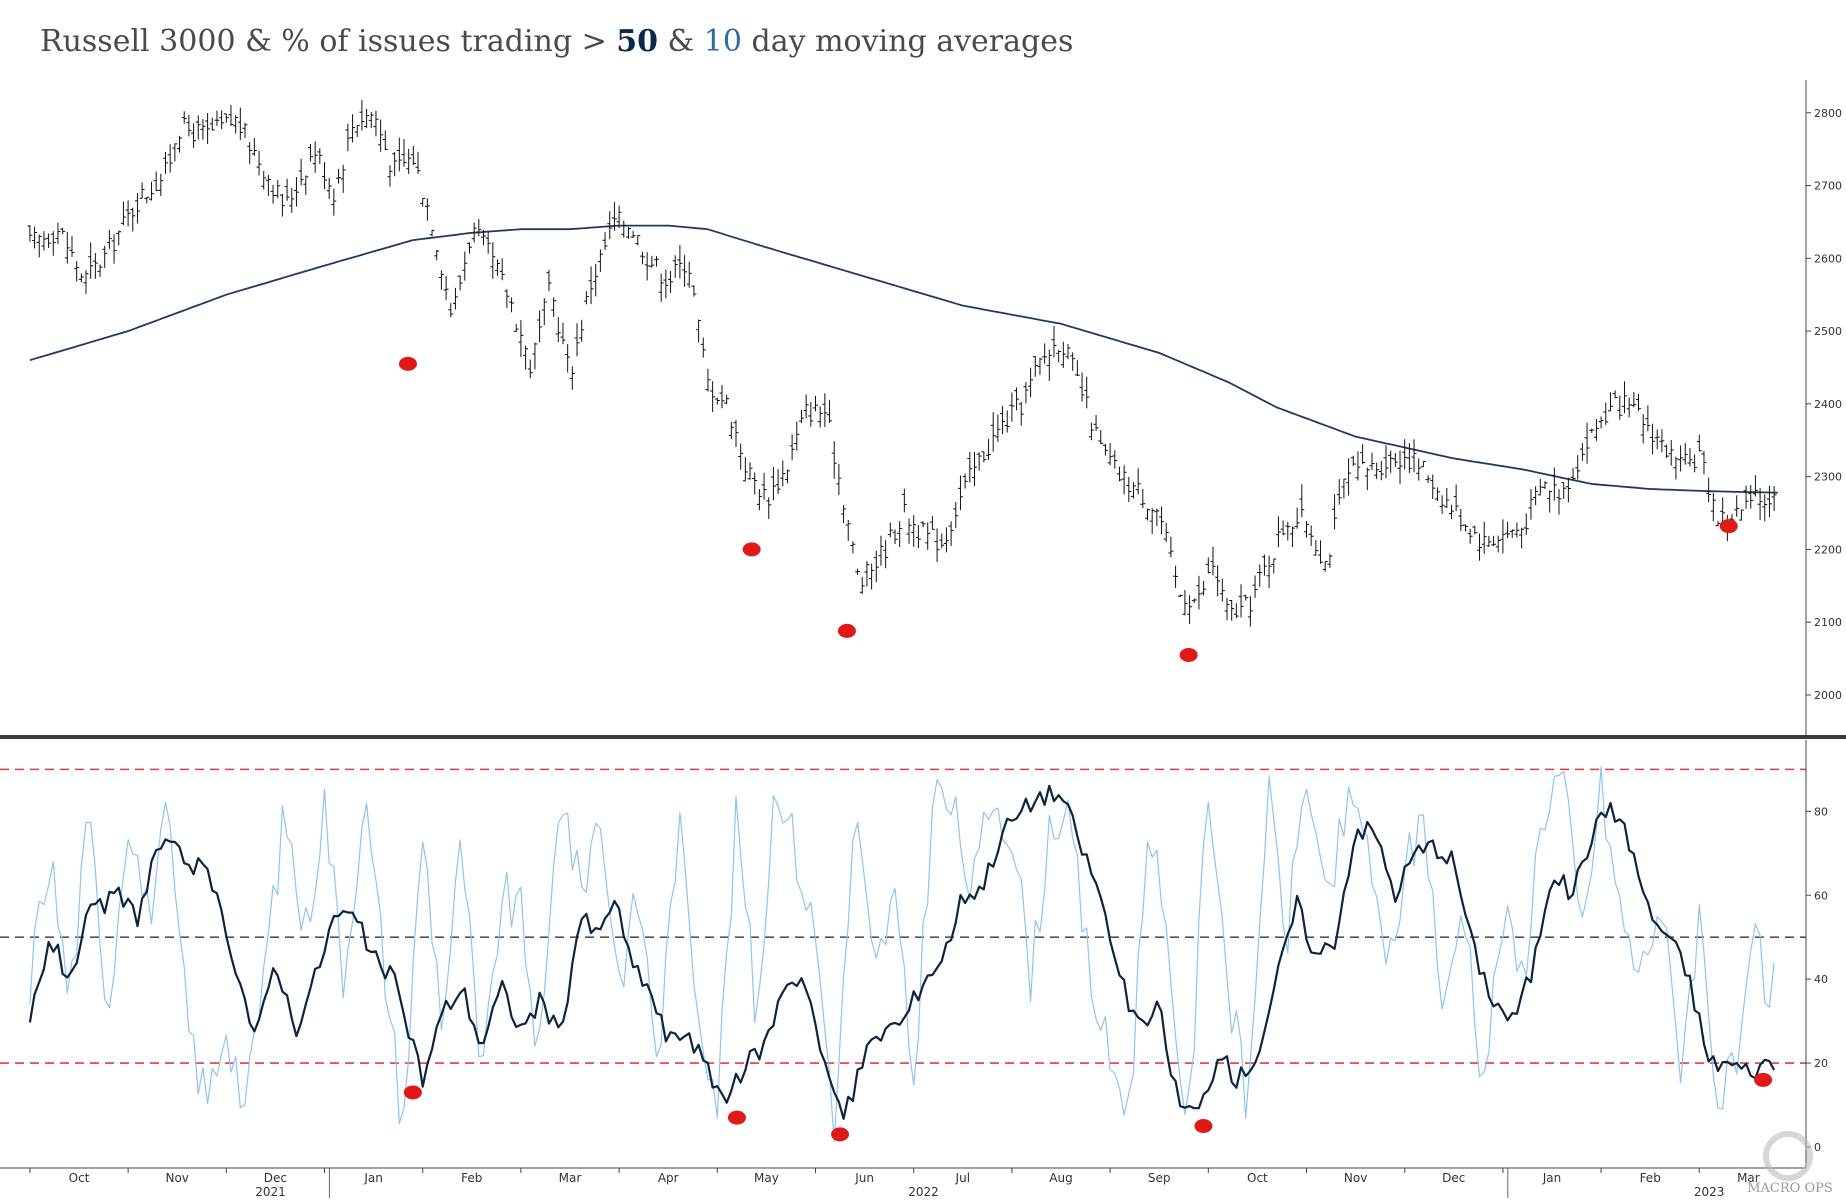 The height and width of the screenshot is (1200, 1846). I want to click on lower-tick-label: 0, so click(1817, 1147).